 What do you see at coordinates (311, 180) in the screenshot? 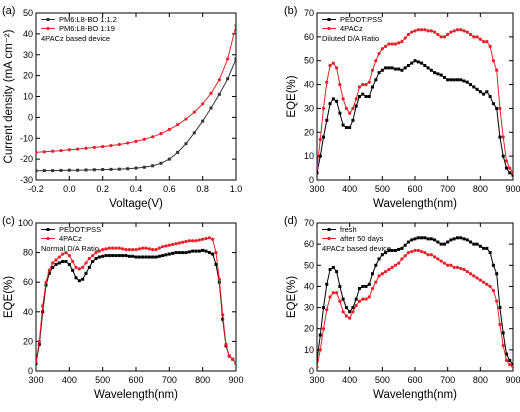
I see `y-tick-label: 0` at bounding box center [311, 180].